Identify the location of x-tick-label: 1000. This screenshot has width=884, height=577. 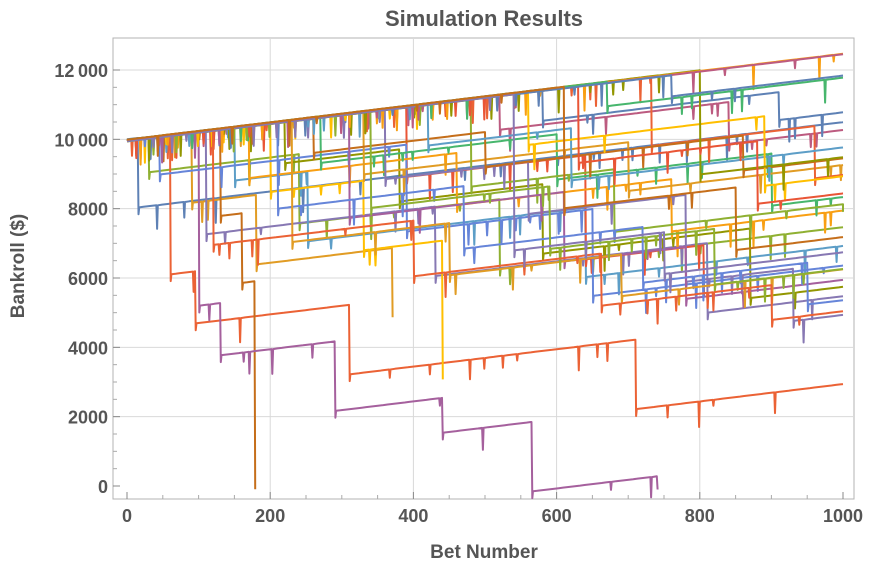
(843, 516).